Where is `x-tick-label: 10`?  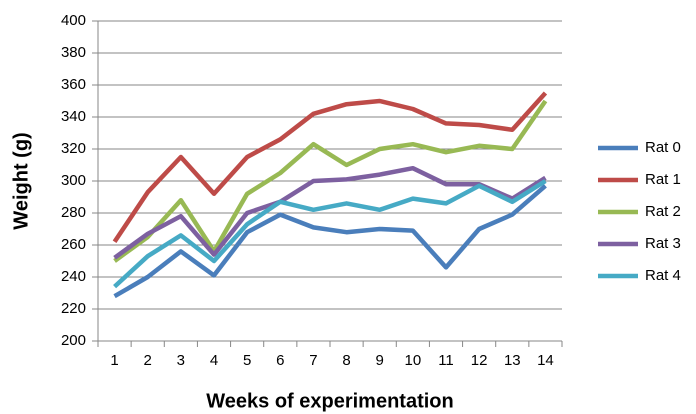
x-tick-label: 10 is located at coordinates (413, 360).